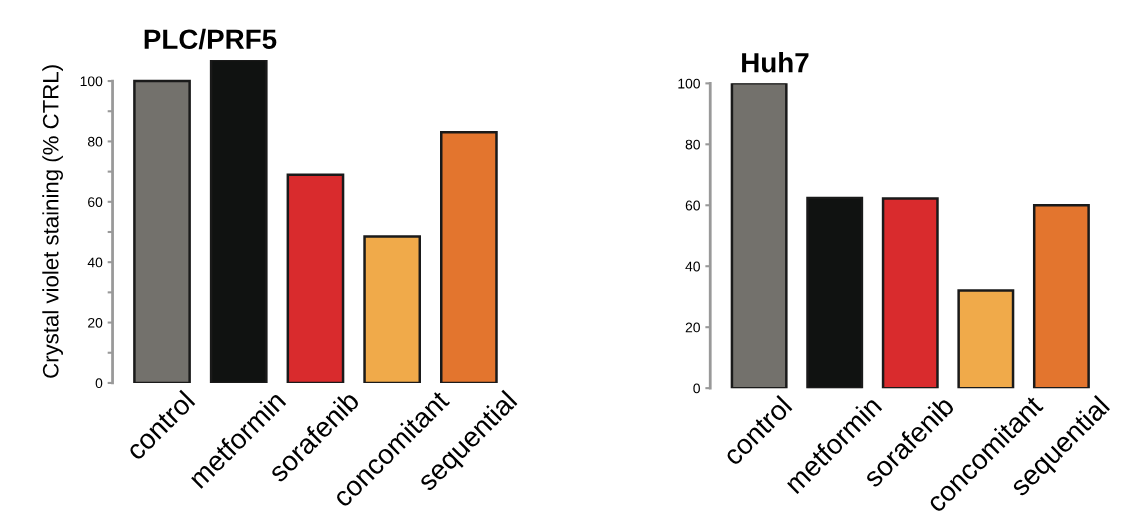 The image size is (1145, 521). I want to click on chart-title: Huh7, so click(775, 62).